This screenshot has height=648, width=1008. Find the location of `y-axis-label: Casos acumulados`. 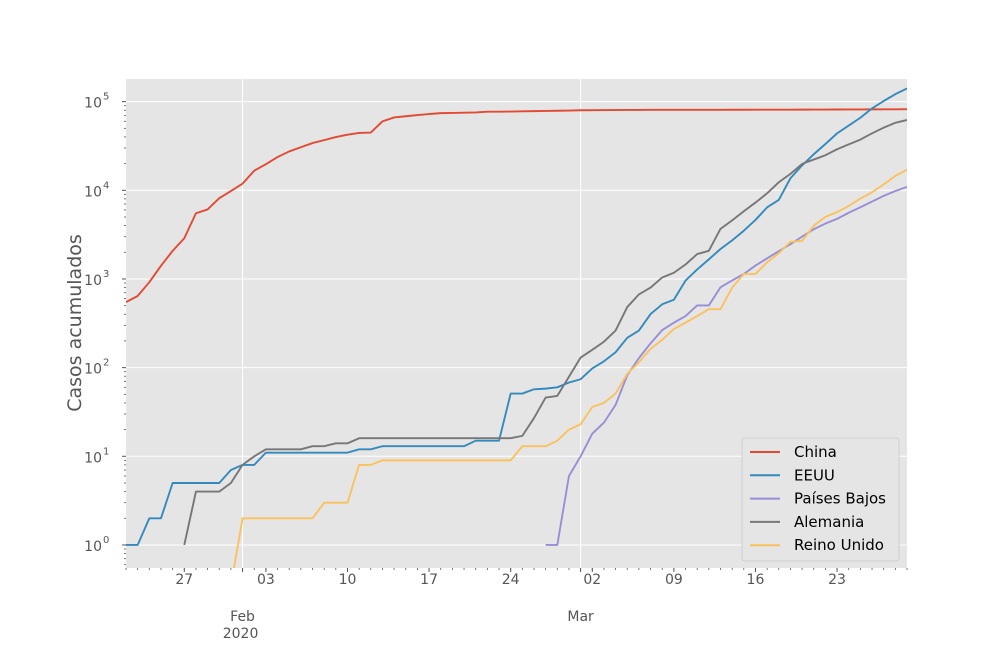

y-axis-label: Casos acumulados is located at coordinates (75, 323).